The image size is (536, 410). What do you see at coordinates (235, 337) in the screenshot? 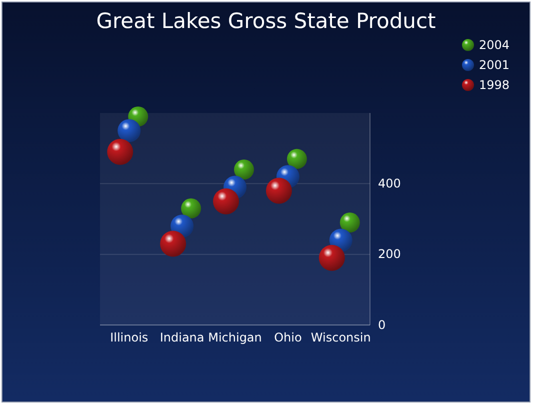
I see `x-tick-label: Michigan` at bounding box center [235, 337].